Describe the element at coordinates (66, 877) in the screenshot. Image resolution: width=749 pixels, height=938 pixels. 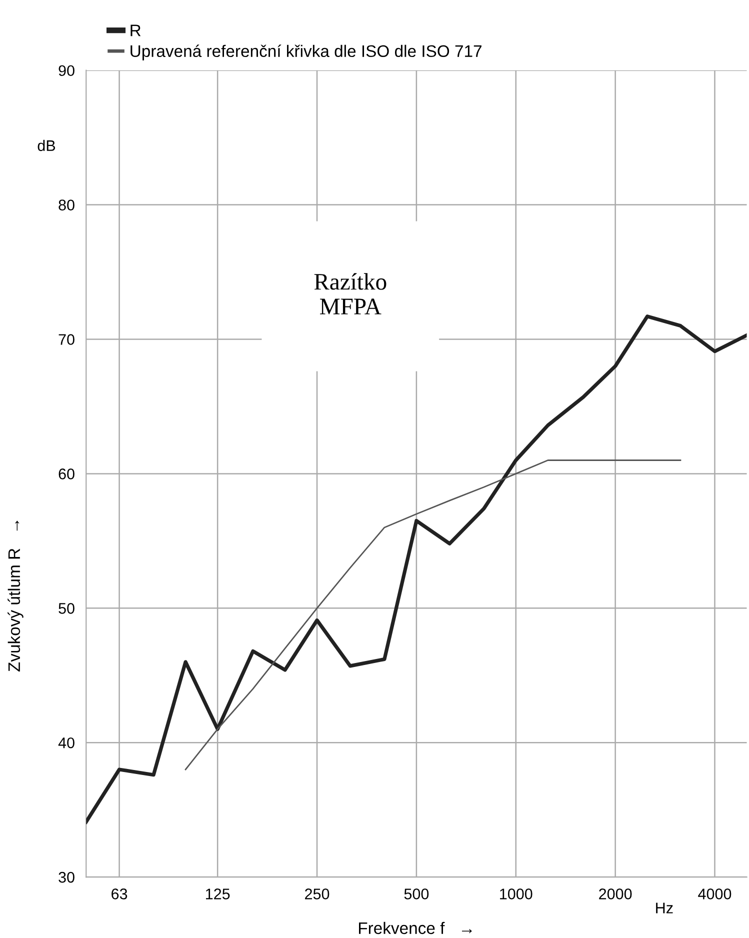
I see `y-tick-label: 30` at that location.